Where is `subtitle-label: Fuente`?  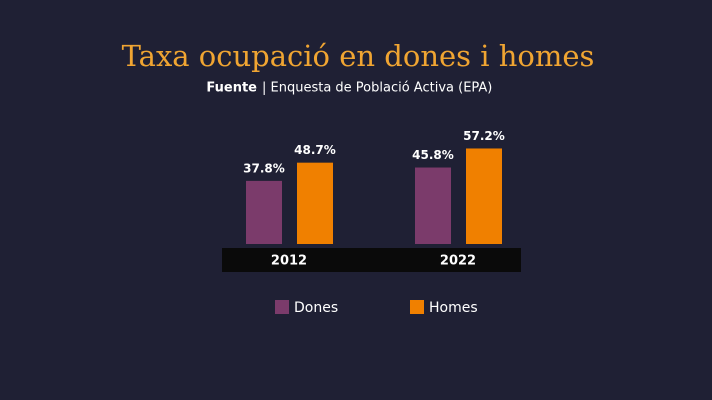 subtitle-label: Fuente is located at coordinates (231, 88).